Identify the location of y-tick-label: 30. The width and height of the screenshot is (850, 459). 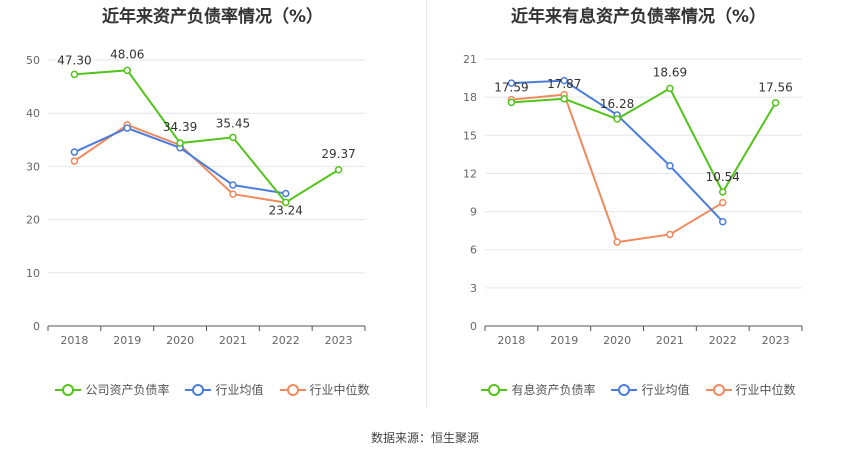
(33, 166).